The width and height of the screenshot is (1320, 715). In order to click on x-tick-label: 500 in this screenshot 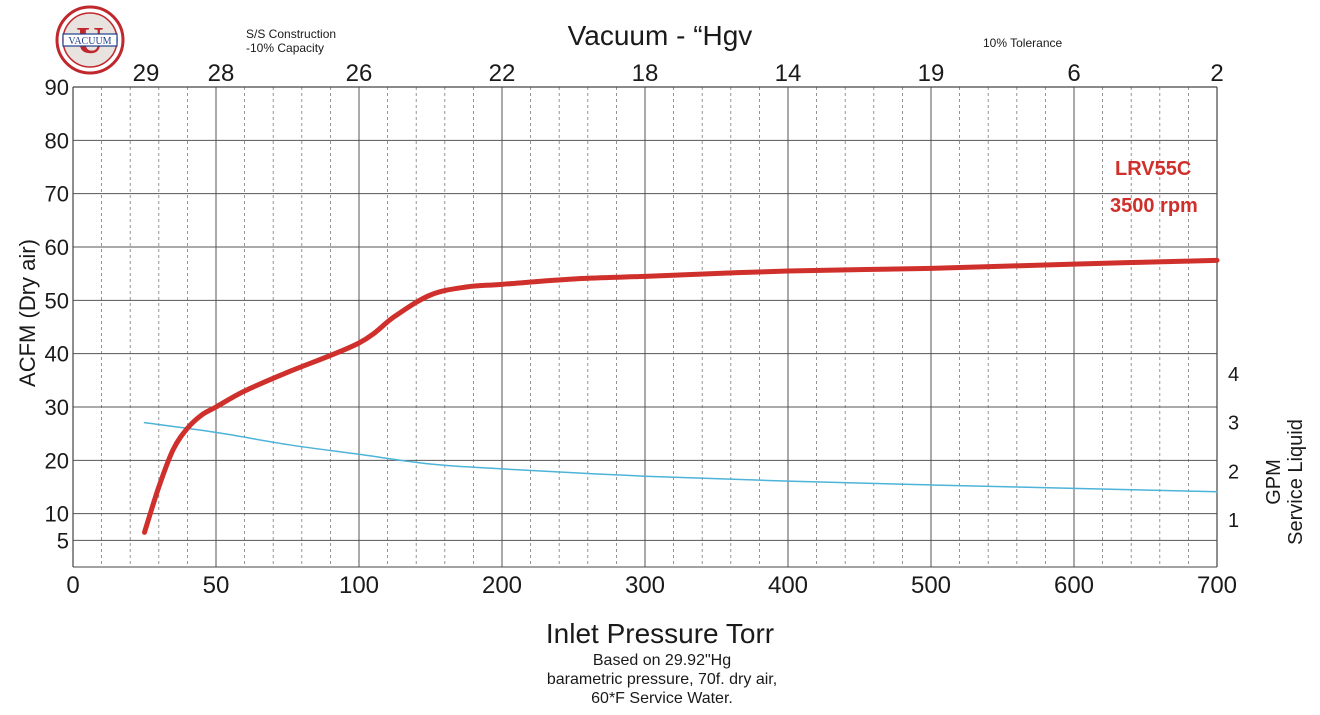, I will do `click(931, 585)`.